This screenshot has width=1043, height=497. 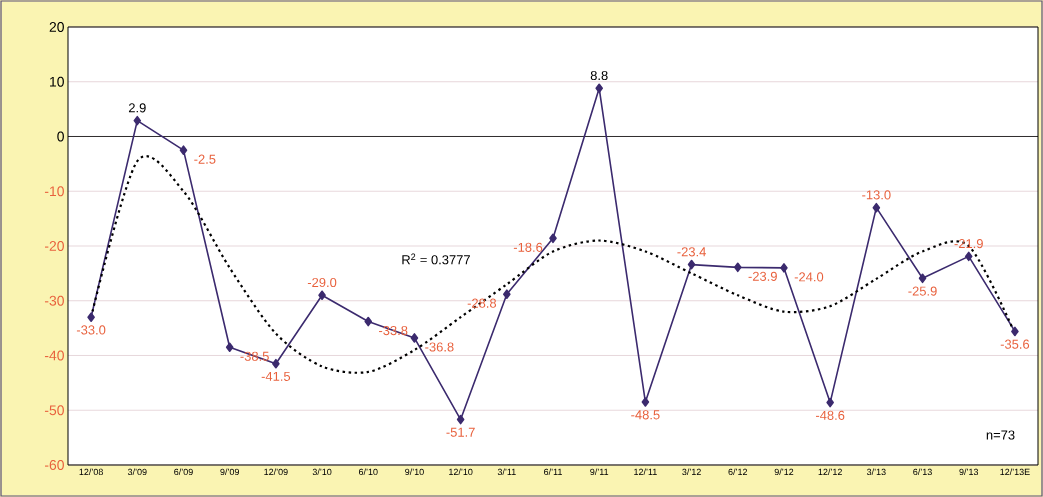 What do you see at coordinates (553, 472) in the screenshot?
I see `x-tick-label: 6/’11` at bounding box center [553, 472].